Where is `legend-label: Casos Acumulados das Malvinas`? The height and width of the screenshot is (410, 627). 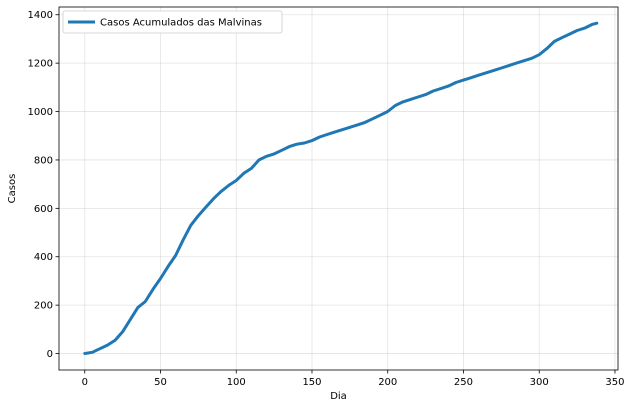 legend-label: Casos Acumulados das Malvinas is located at coordinates (181, 23).